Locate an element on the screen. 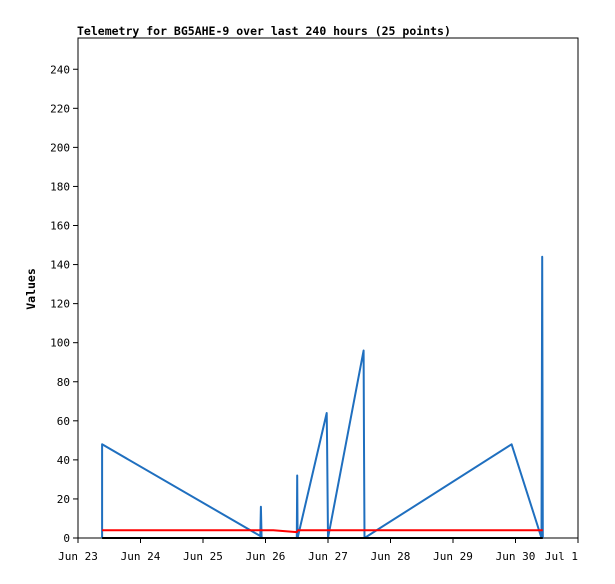 This screenshot has width=615, height=584. y-tick-label: 180 is located at coordinates (60, 186).